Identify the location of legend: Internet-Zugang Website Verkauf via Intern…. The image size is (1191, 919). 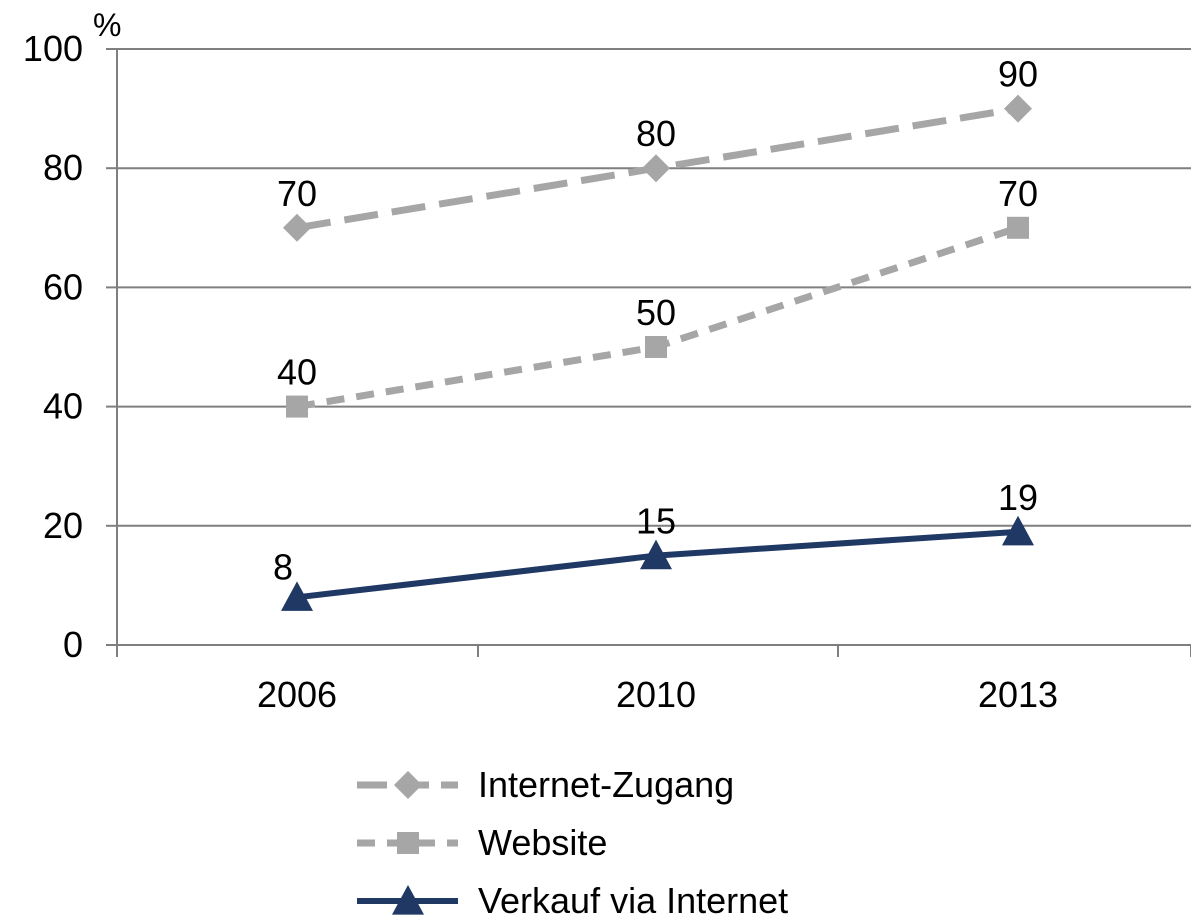
(572, 841).